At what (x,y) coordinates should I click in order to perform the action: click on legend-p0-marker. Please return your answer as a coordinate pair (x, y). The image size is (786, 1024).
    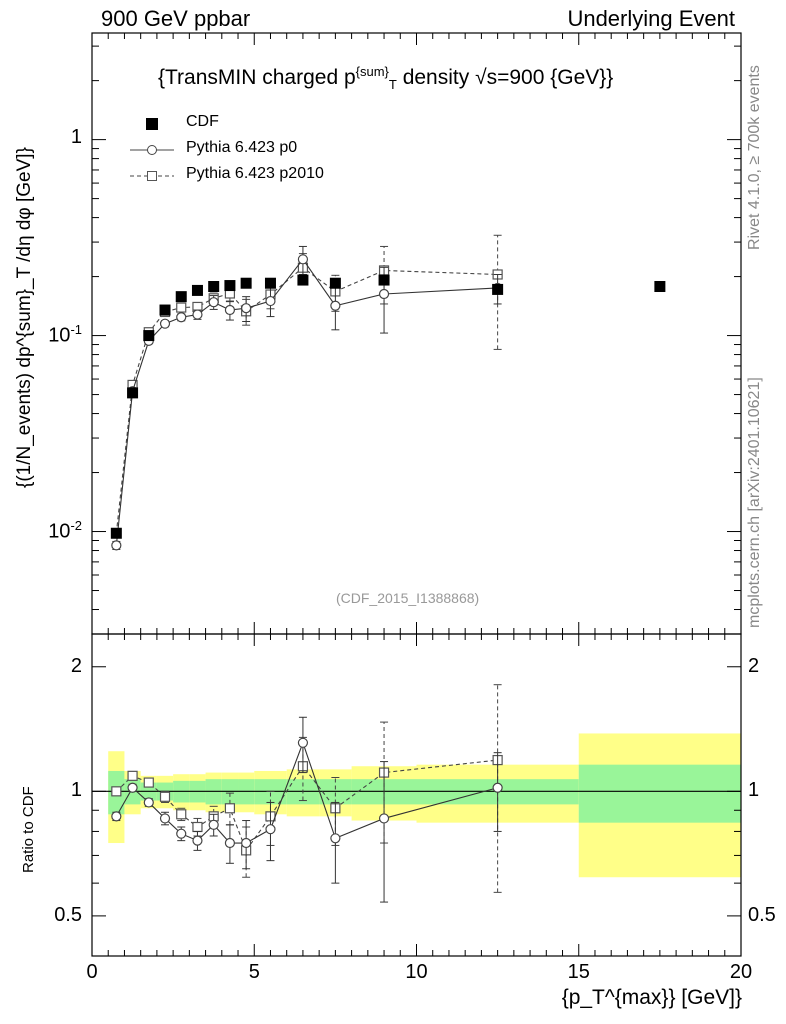
    Looking at the image, I should click on (152, 150).